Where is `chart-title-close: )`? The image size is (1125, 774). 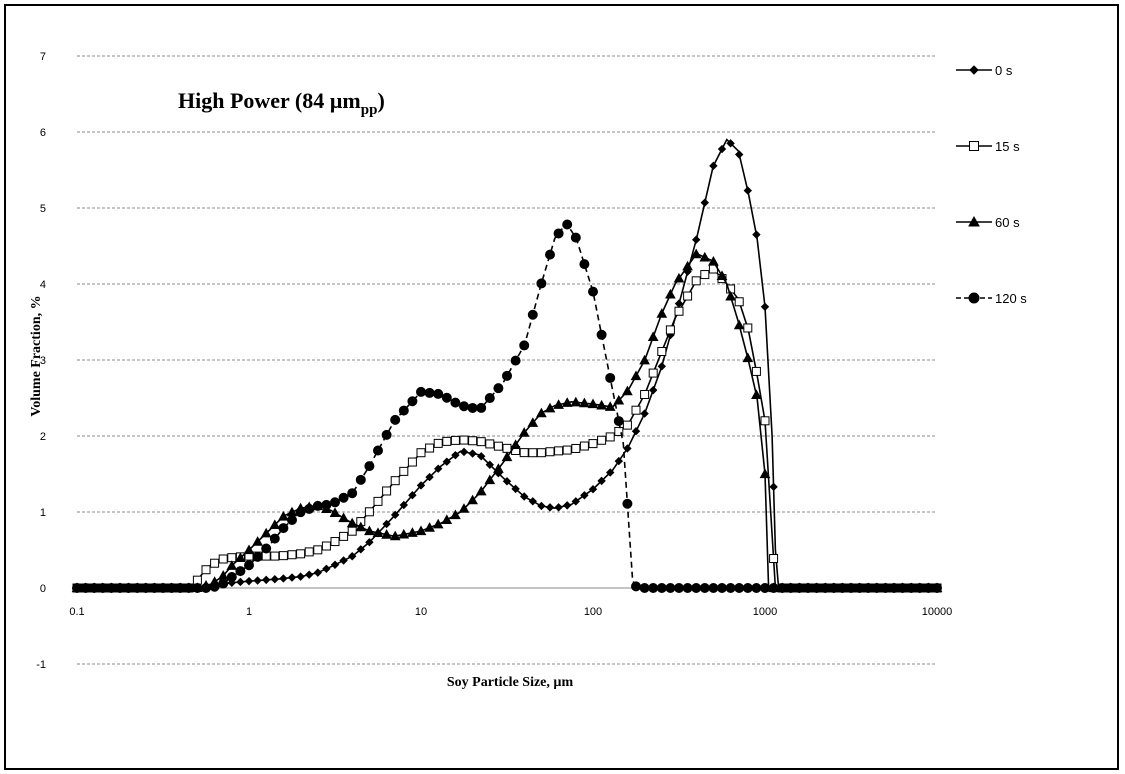
chart-title-close: ) is located at coordinates (380, 100).